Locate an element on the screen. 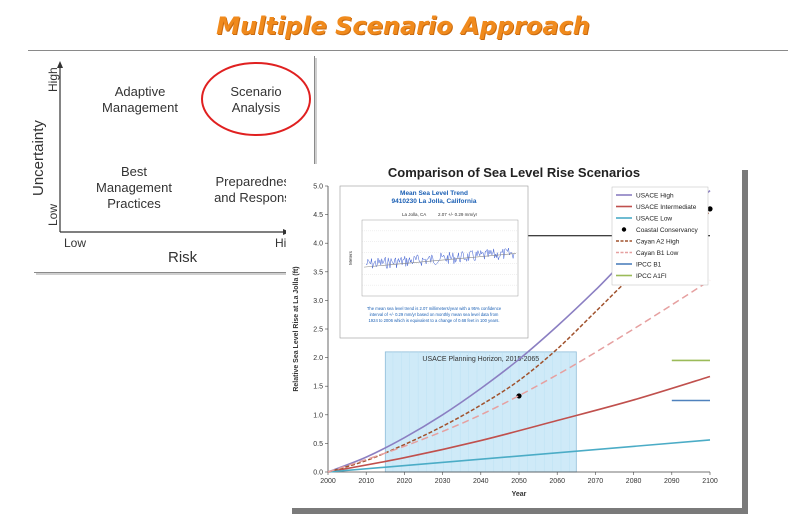 This screenshot has width=806, height=530. cell-preparedness-response: Preparedness and Response is located at coordinates (256, 190).